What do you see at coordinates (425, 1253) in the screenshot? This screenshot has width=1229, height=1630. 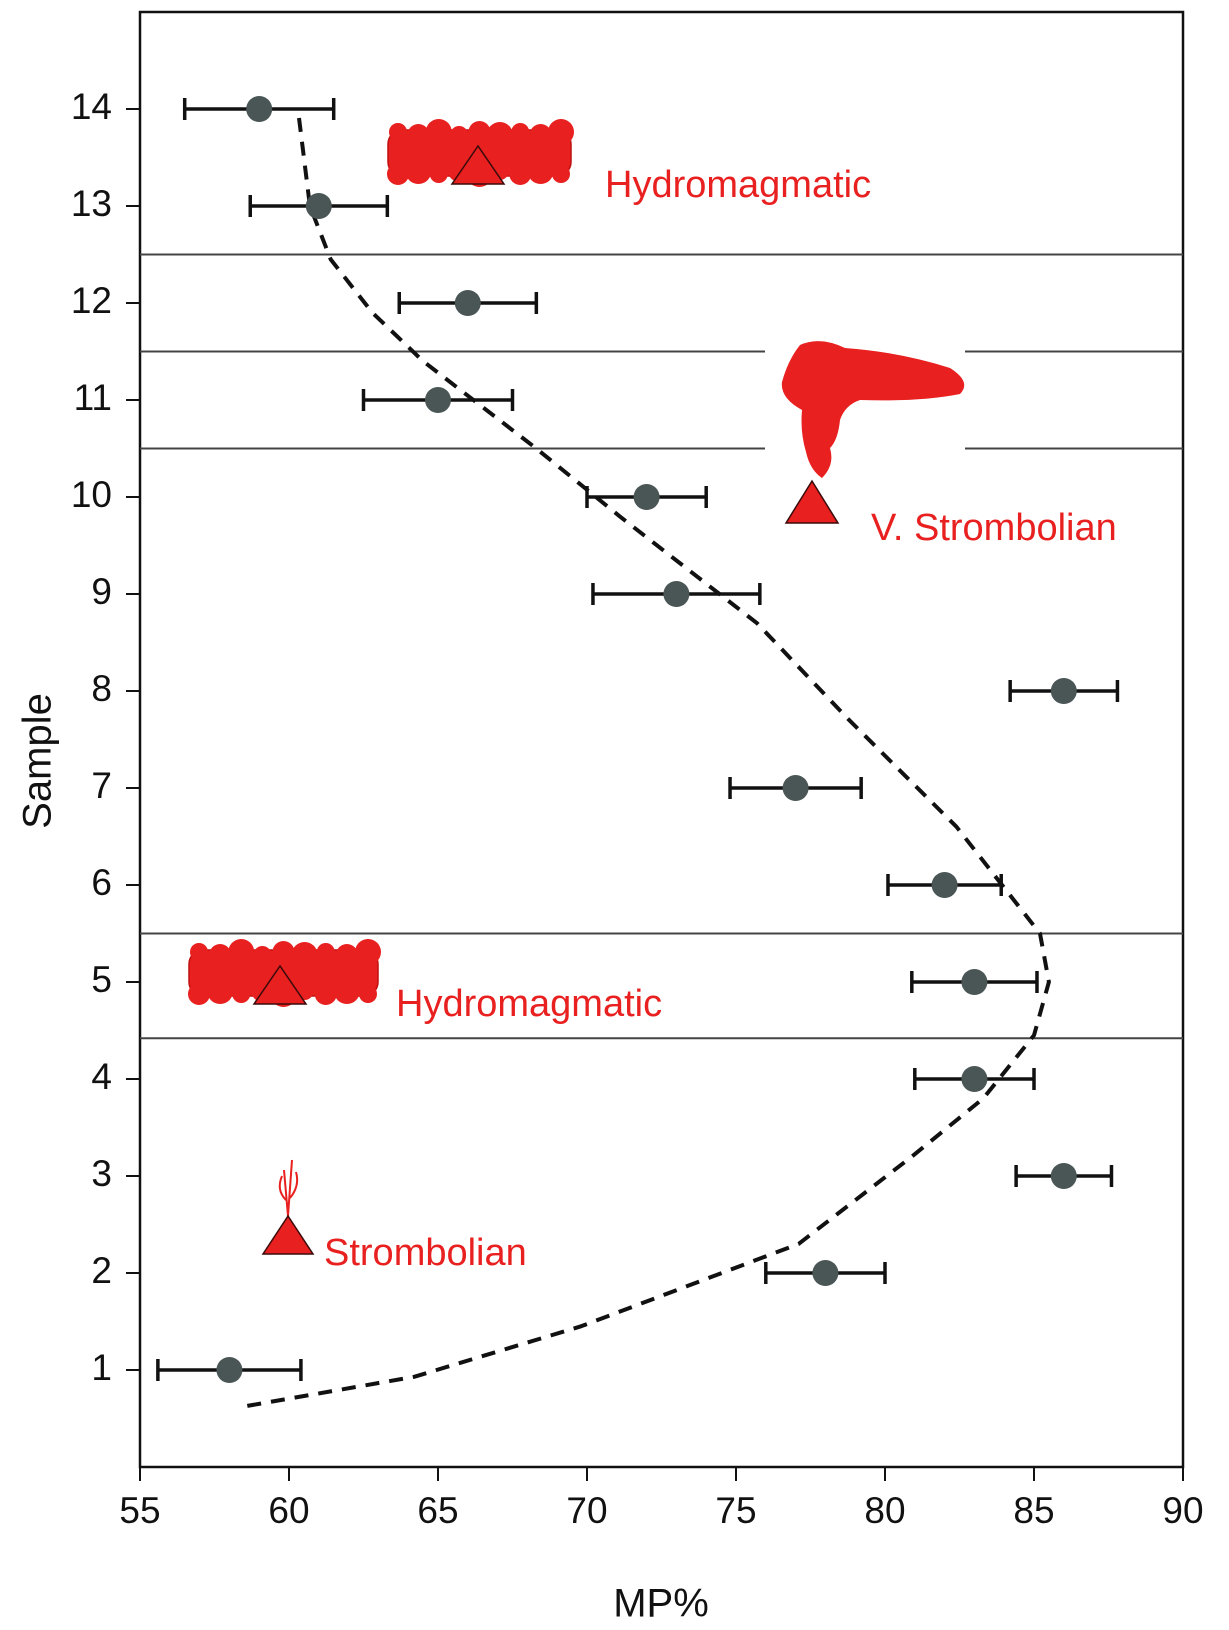 I see `annotation: Strombolian` at bounding box center [425, 1253].